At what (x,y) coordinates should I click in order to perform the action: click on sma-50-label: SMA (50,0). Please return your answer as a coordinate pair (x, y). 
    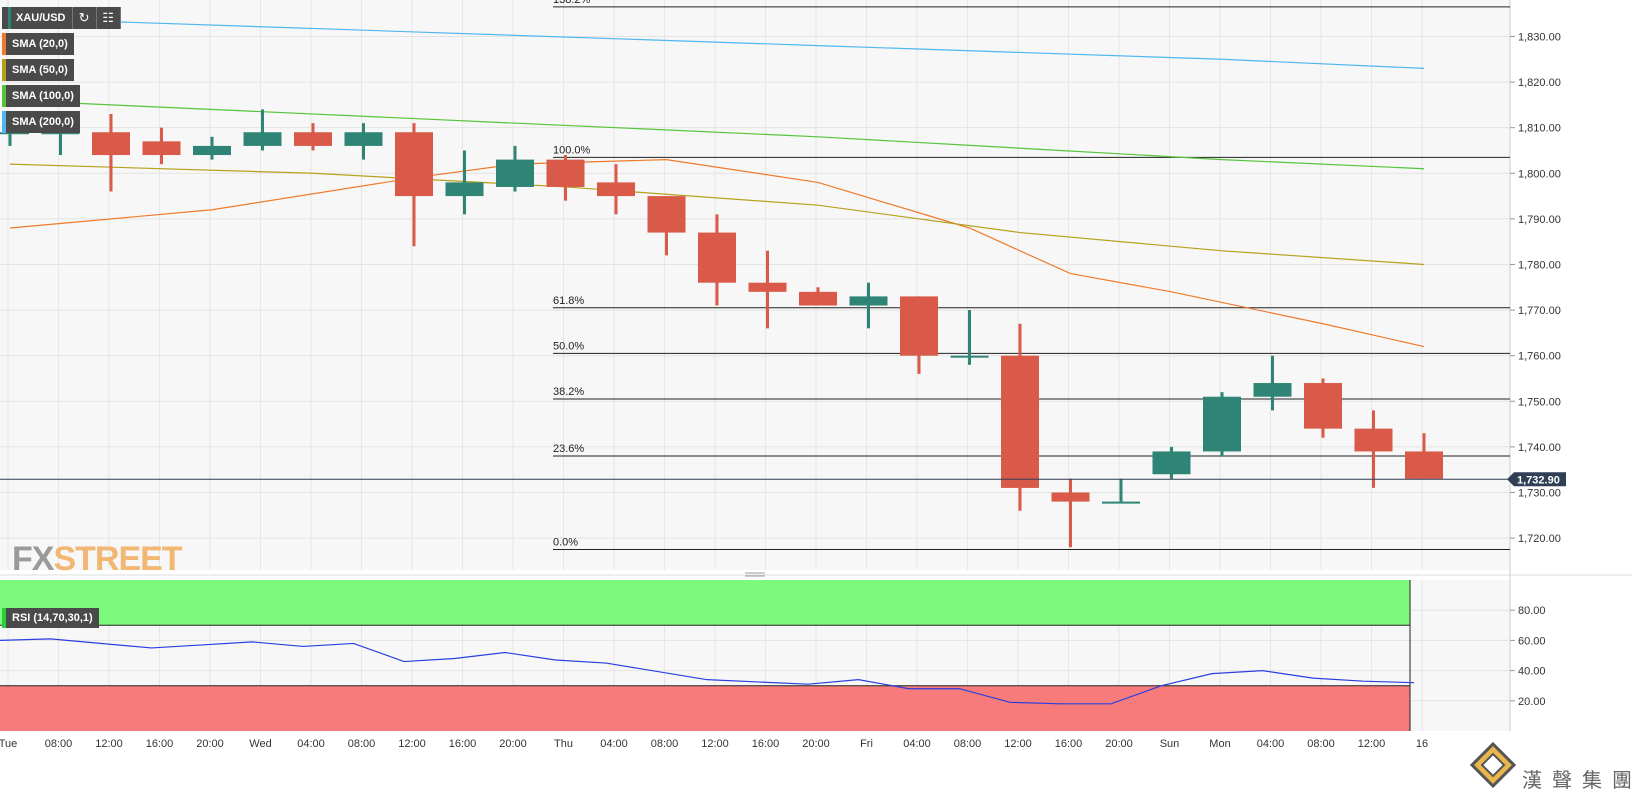
    Looking at the image, I should click on (38, 70).